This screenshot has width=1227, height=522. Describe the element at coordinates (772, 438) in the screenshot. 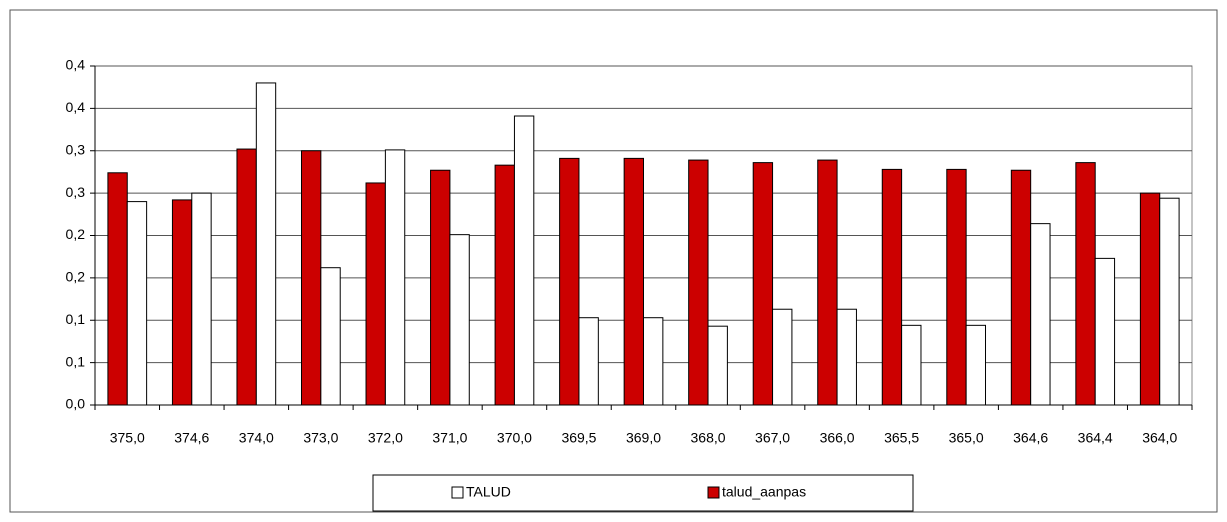

I see `x-tick-label: 367,0` at that location.